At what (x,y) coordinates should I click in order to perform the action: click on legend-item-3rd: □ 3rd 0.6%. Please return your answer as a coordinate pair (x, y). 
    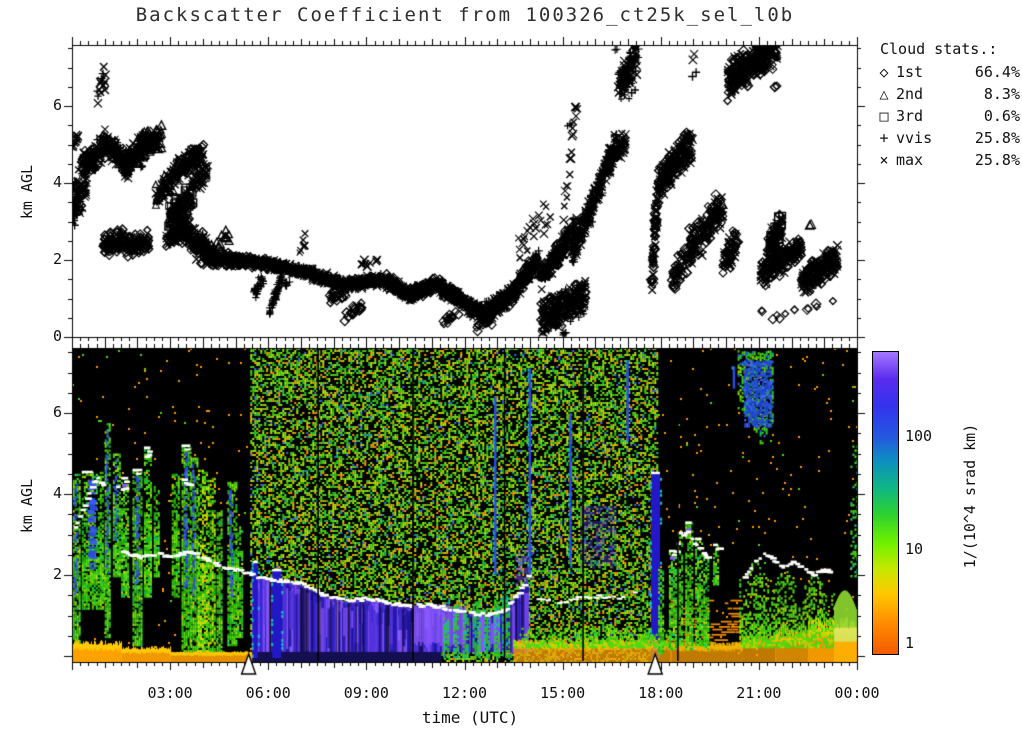
    Looking at the image, I should click on (947, 116).